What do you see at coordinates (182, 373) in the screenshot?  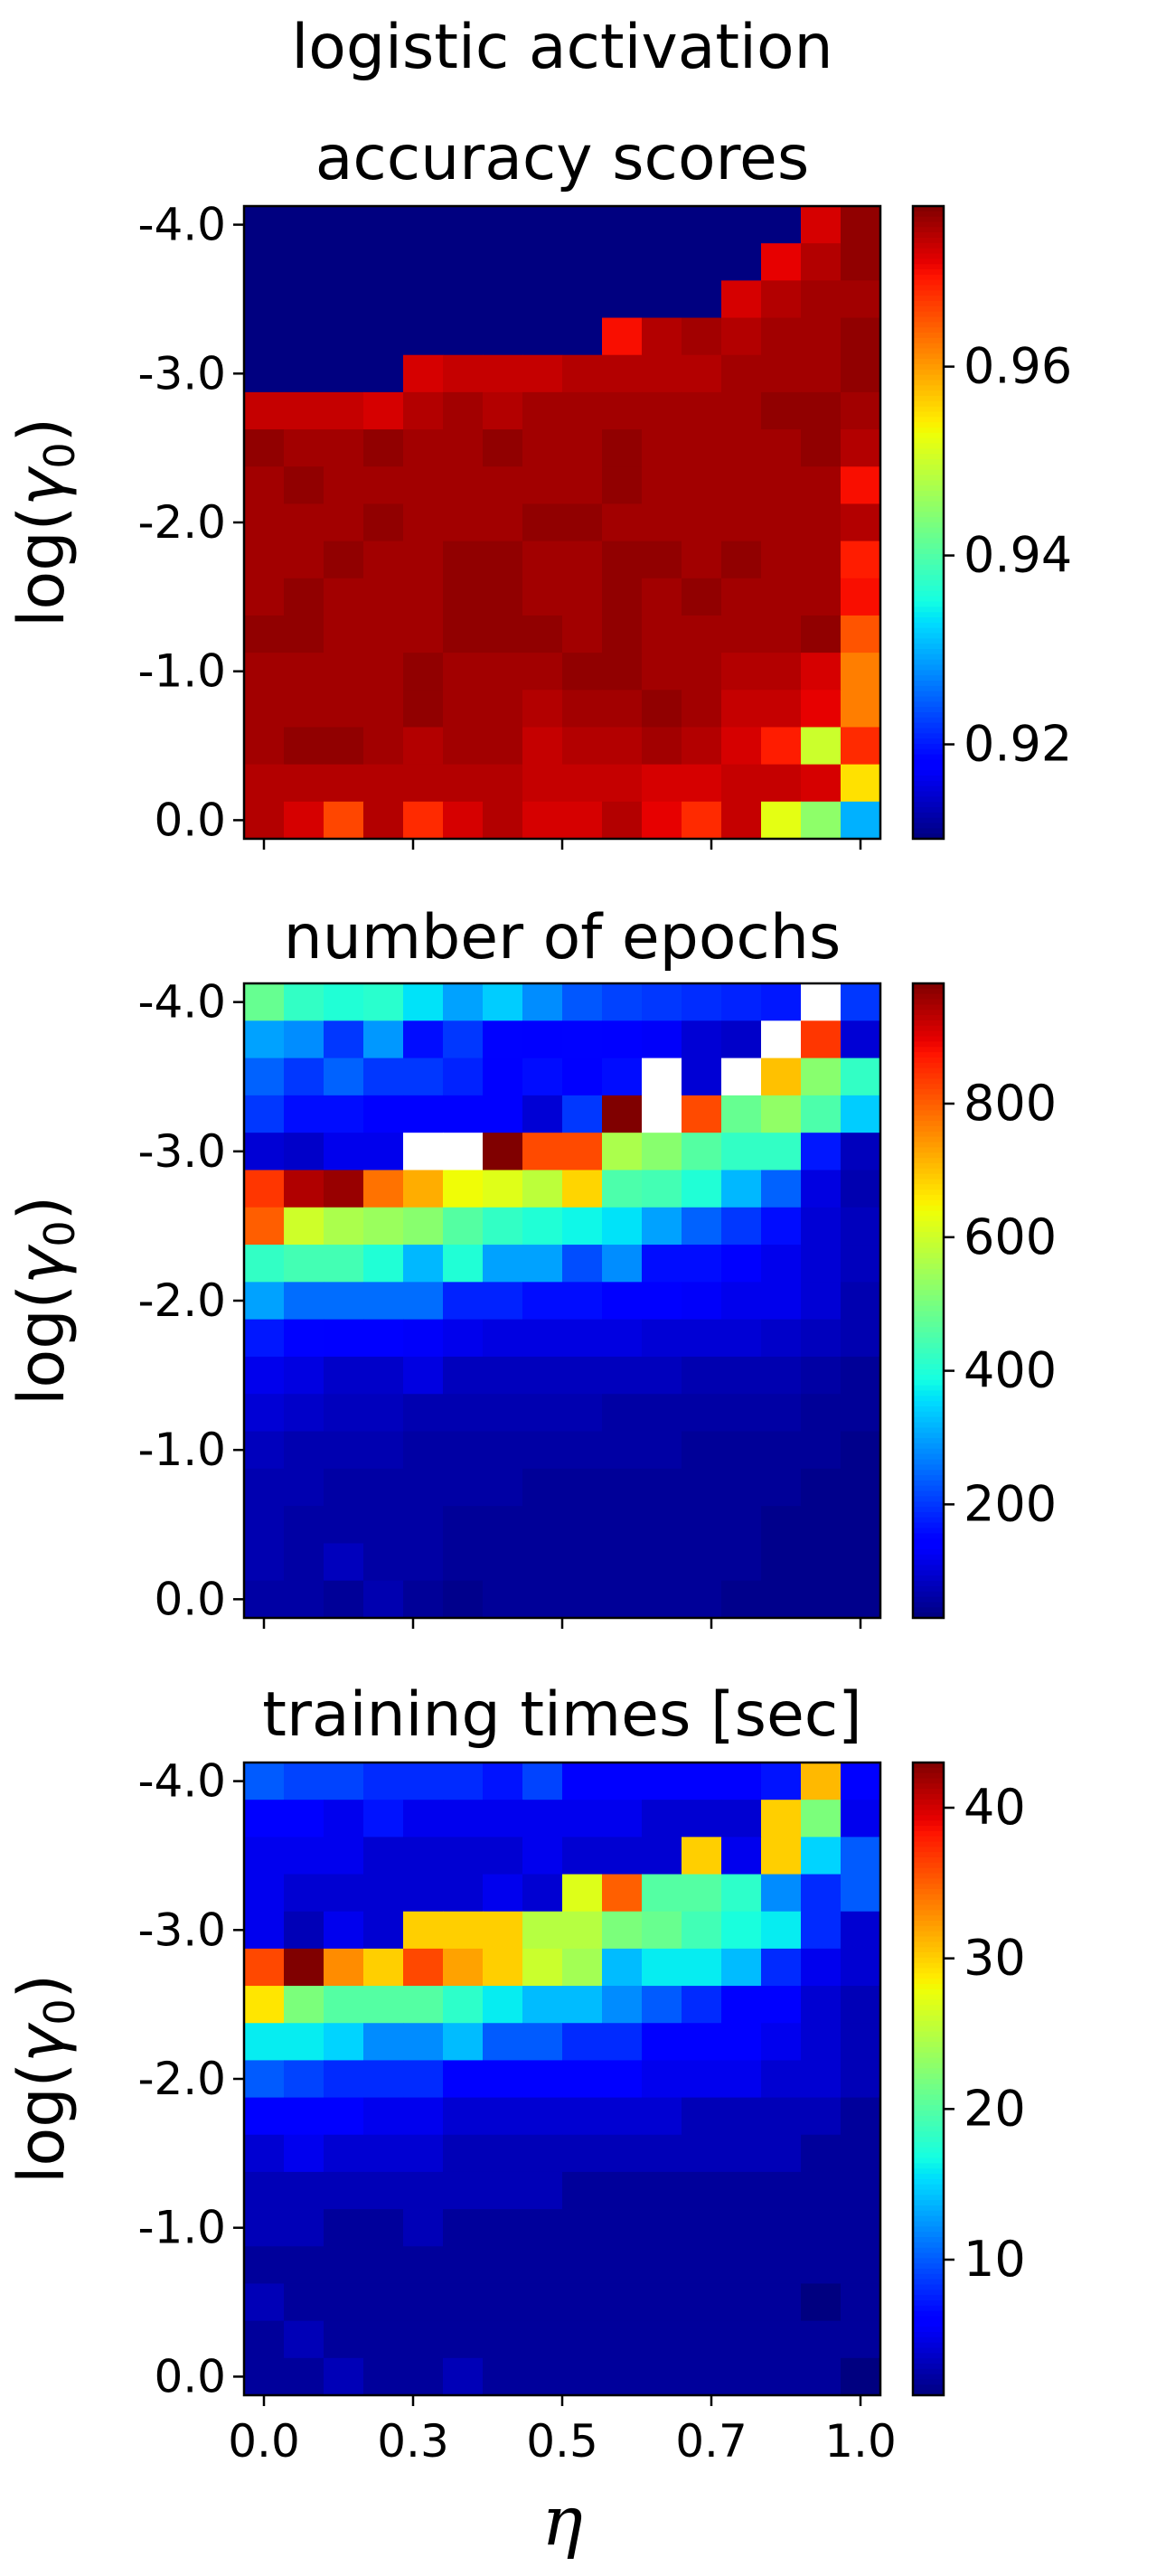 I see `y-tick-label: -3.0` at bounding box center [182, 373].